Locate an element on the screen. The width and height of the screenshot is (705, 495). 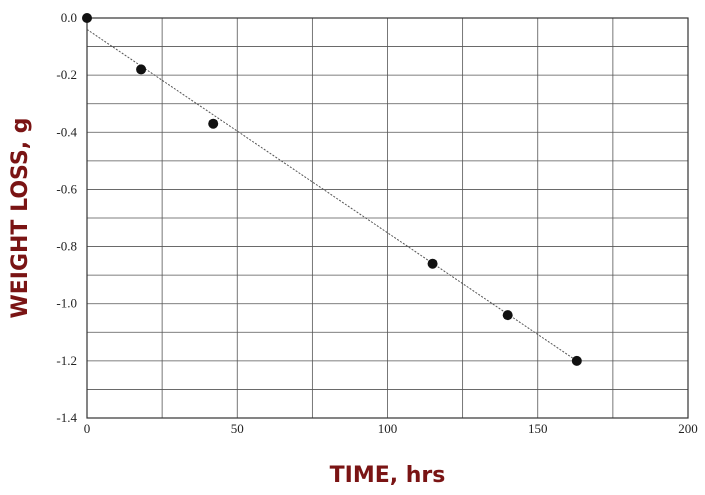
x-tick-label: 50 is located at coordinates (237, 428).